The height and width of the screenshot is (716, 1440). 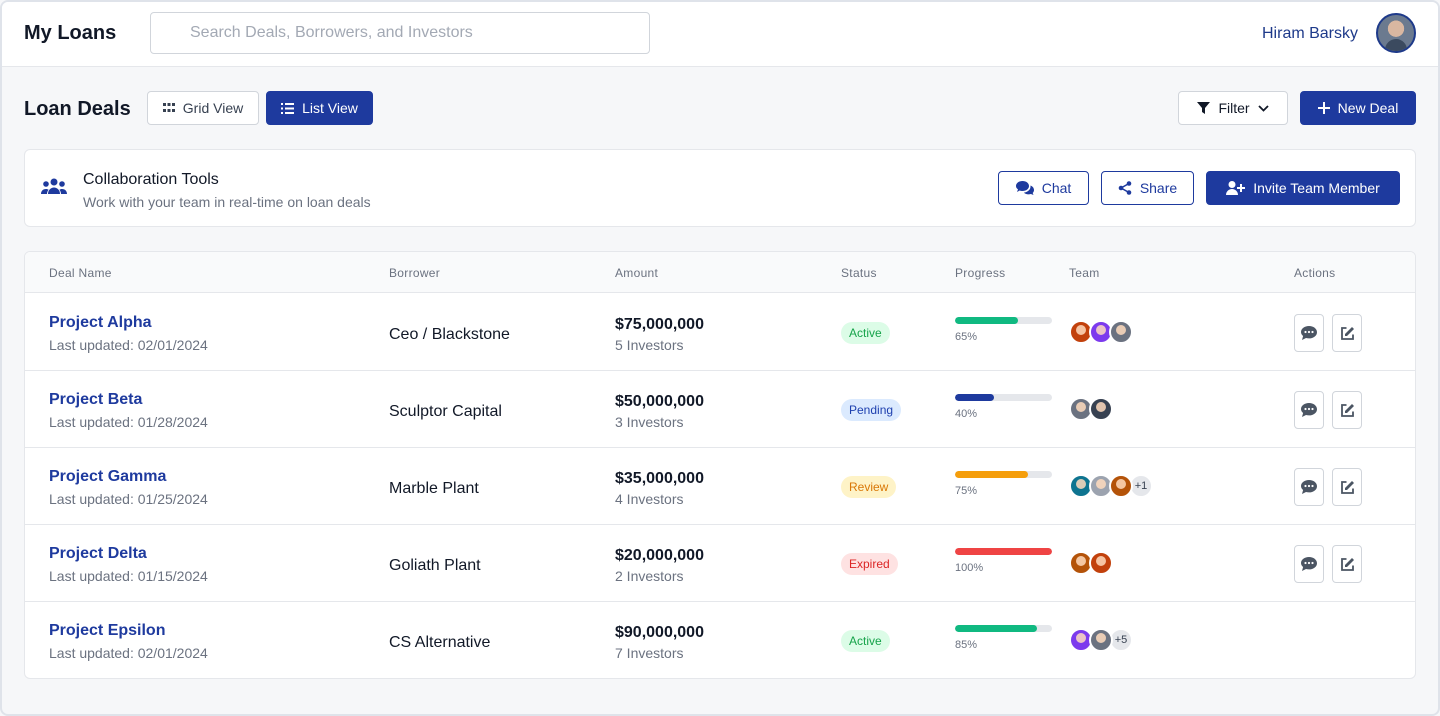 What do you see at coordinates (415, 273) in the screenshot?
I see `column-header-borrower: Borrower` at bounding box center [415, 273].